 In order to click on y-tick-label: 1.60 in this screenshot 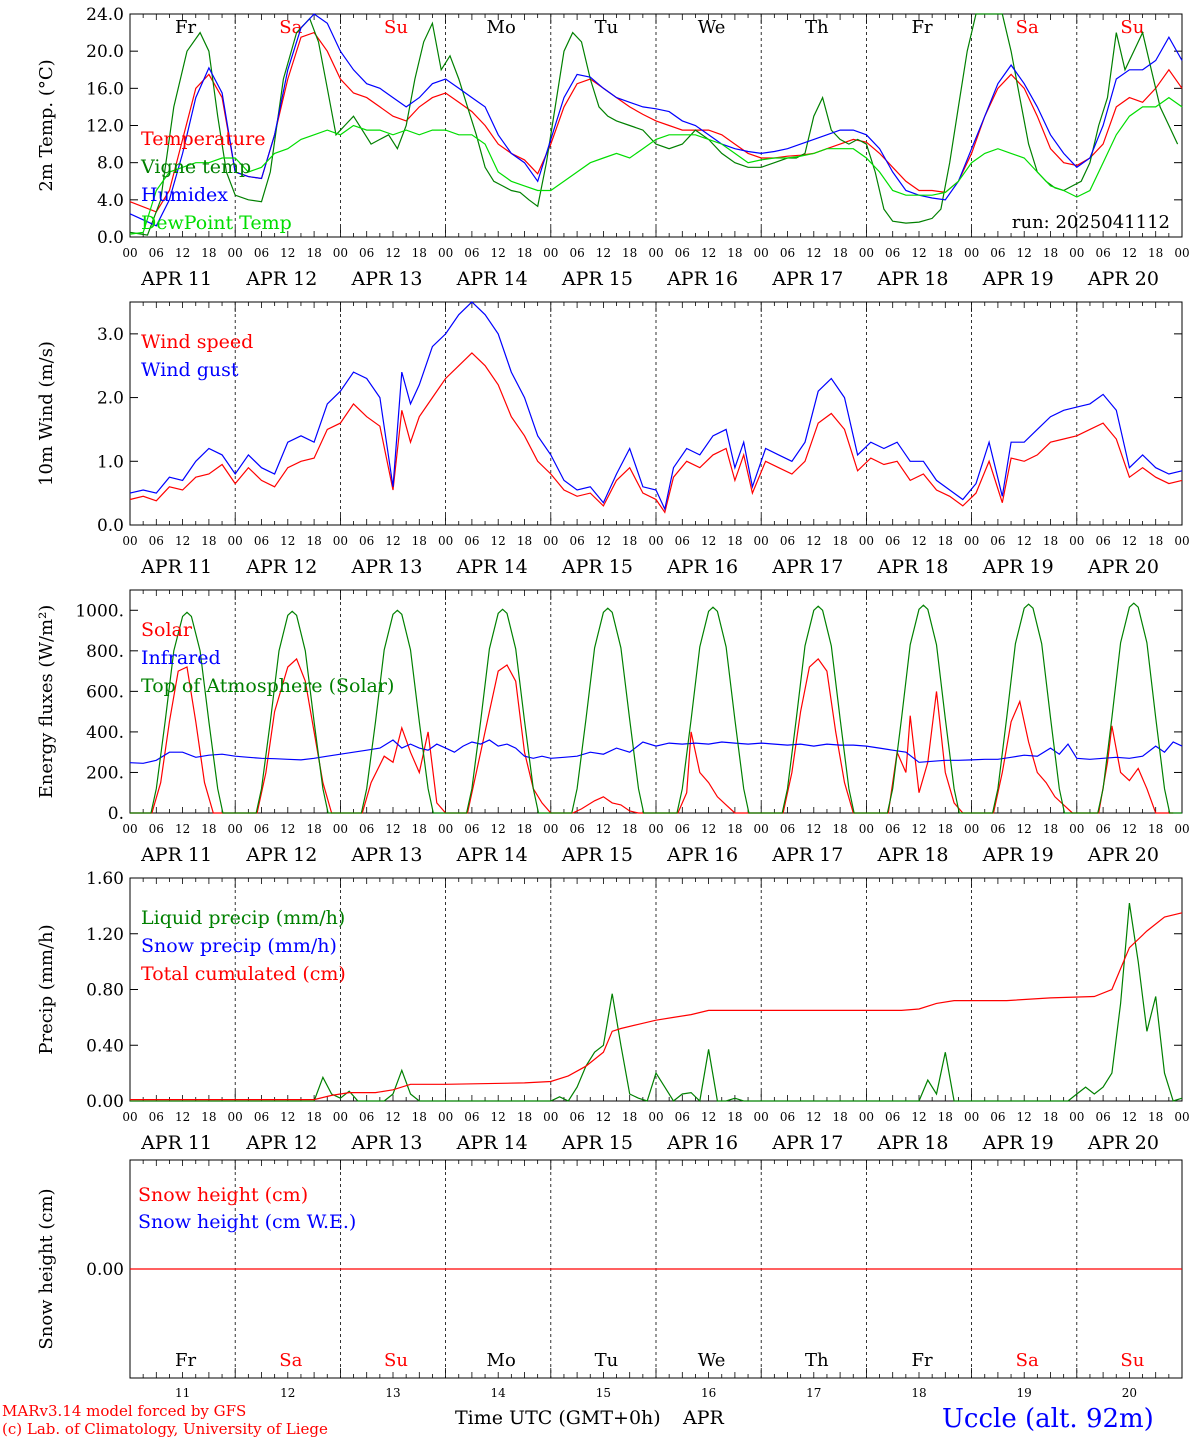, I will do `click(105, 879)`.